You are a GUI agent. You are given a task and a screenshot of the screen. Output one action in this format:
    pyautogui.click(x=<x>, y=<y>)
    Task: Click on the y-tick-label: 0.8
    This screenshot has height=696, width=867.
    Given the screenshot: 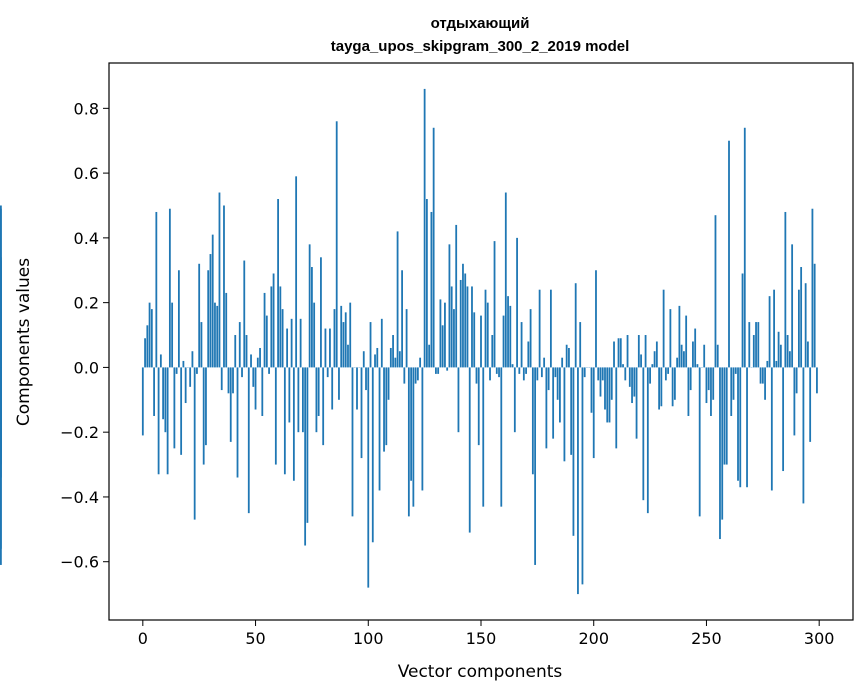 What is the action you would take?
    pyautogui.click(x=86, y=108)
    